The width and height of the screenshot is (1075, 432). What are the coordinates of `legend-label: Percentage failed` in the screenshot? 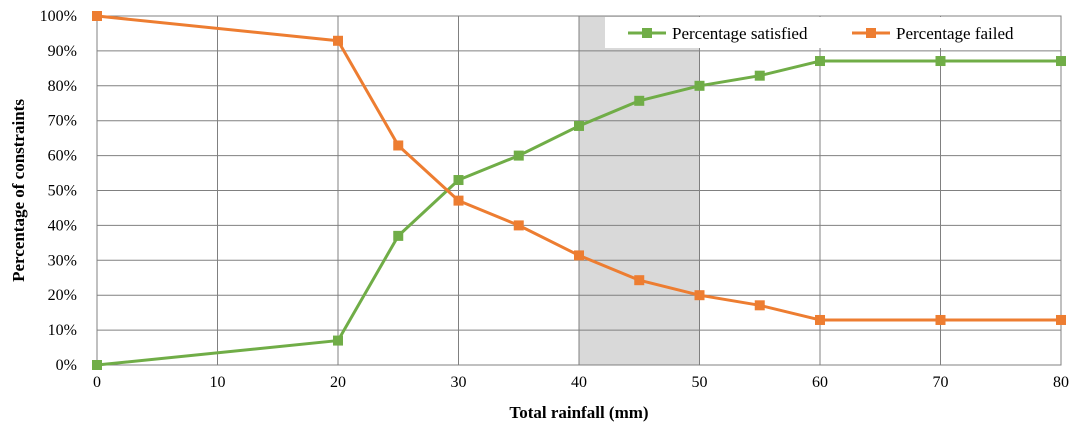 It's located at (955, 33).